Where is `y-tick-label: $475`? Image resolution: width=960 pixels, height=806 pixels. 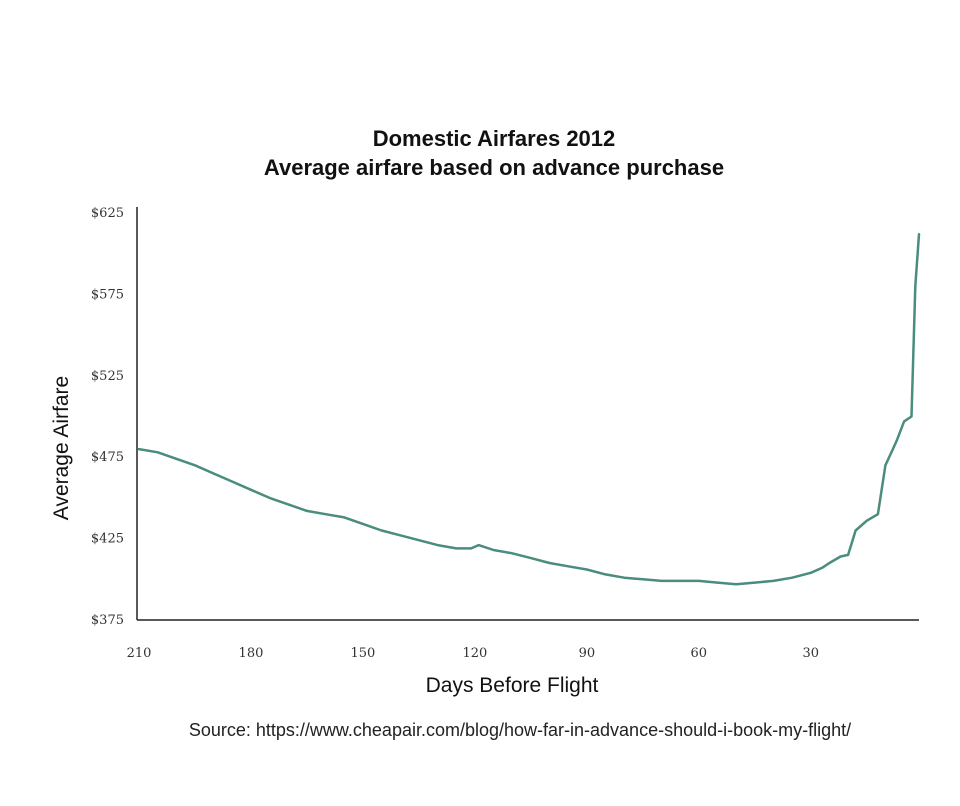 y-tick-label: $475 is located at coordinates (107, 457).